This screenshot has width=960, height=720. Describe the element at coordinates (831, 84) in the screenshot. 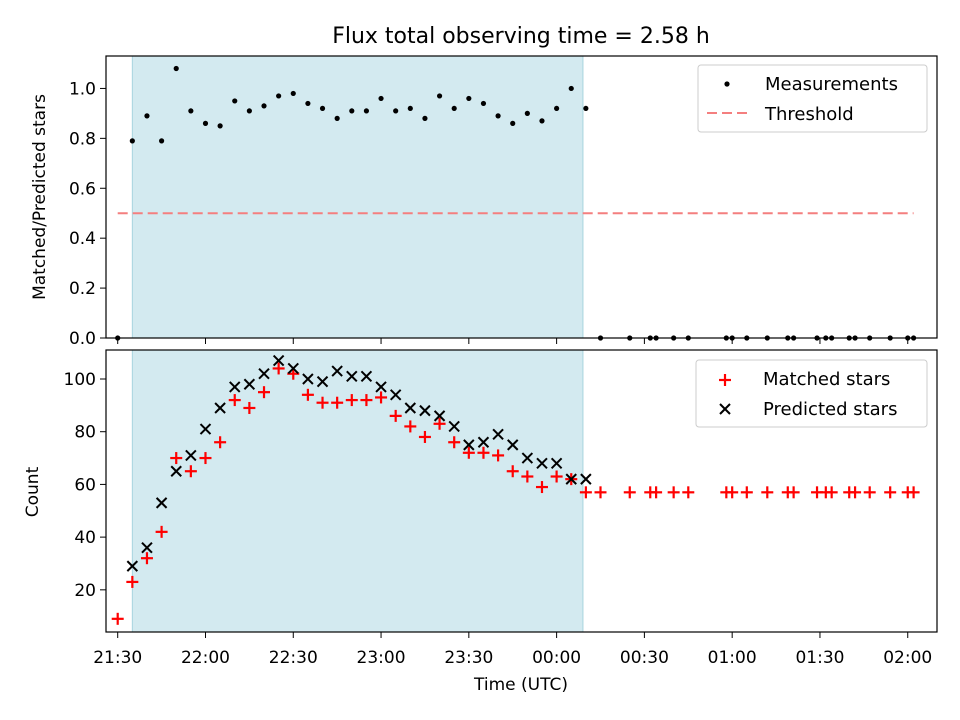

I see `legend-measurements-label: Measurements` at that location.